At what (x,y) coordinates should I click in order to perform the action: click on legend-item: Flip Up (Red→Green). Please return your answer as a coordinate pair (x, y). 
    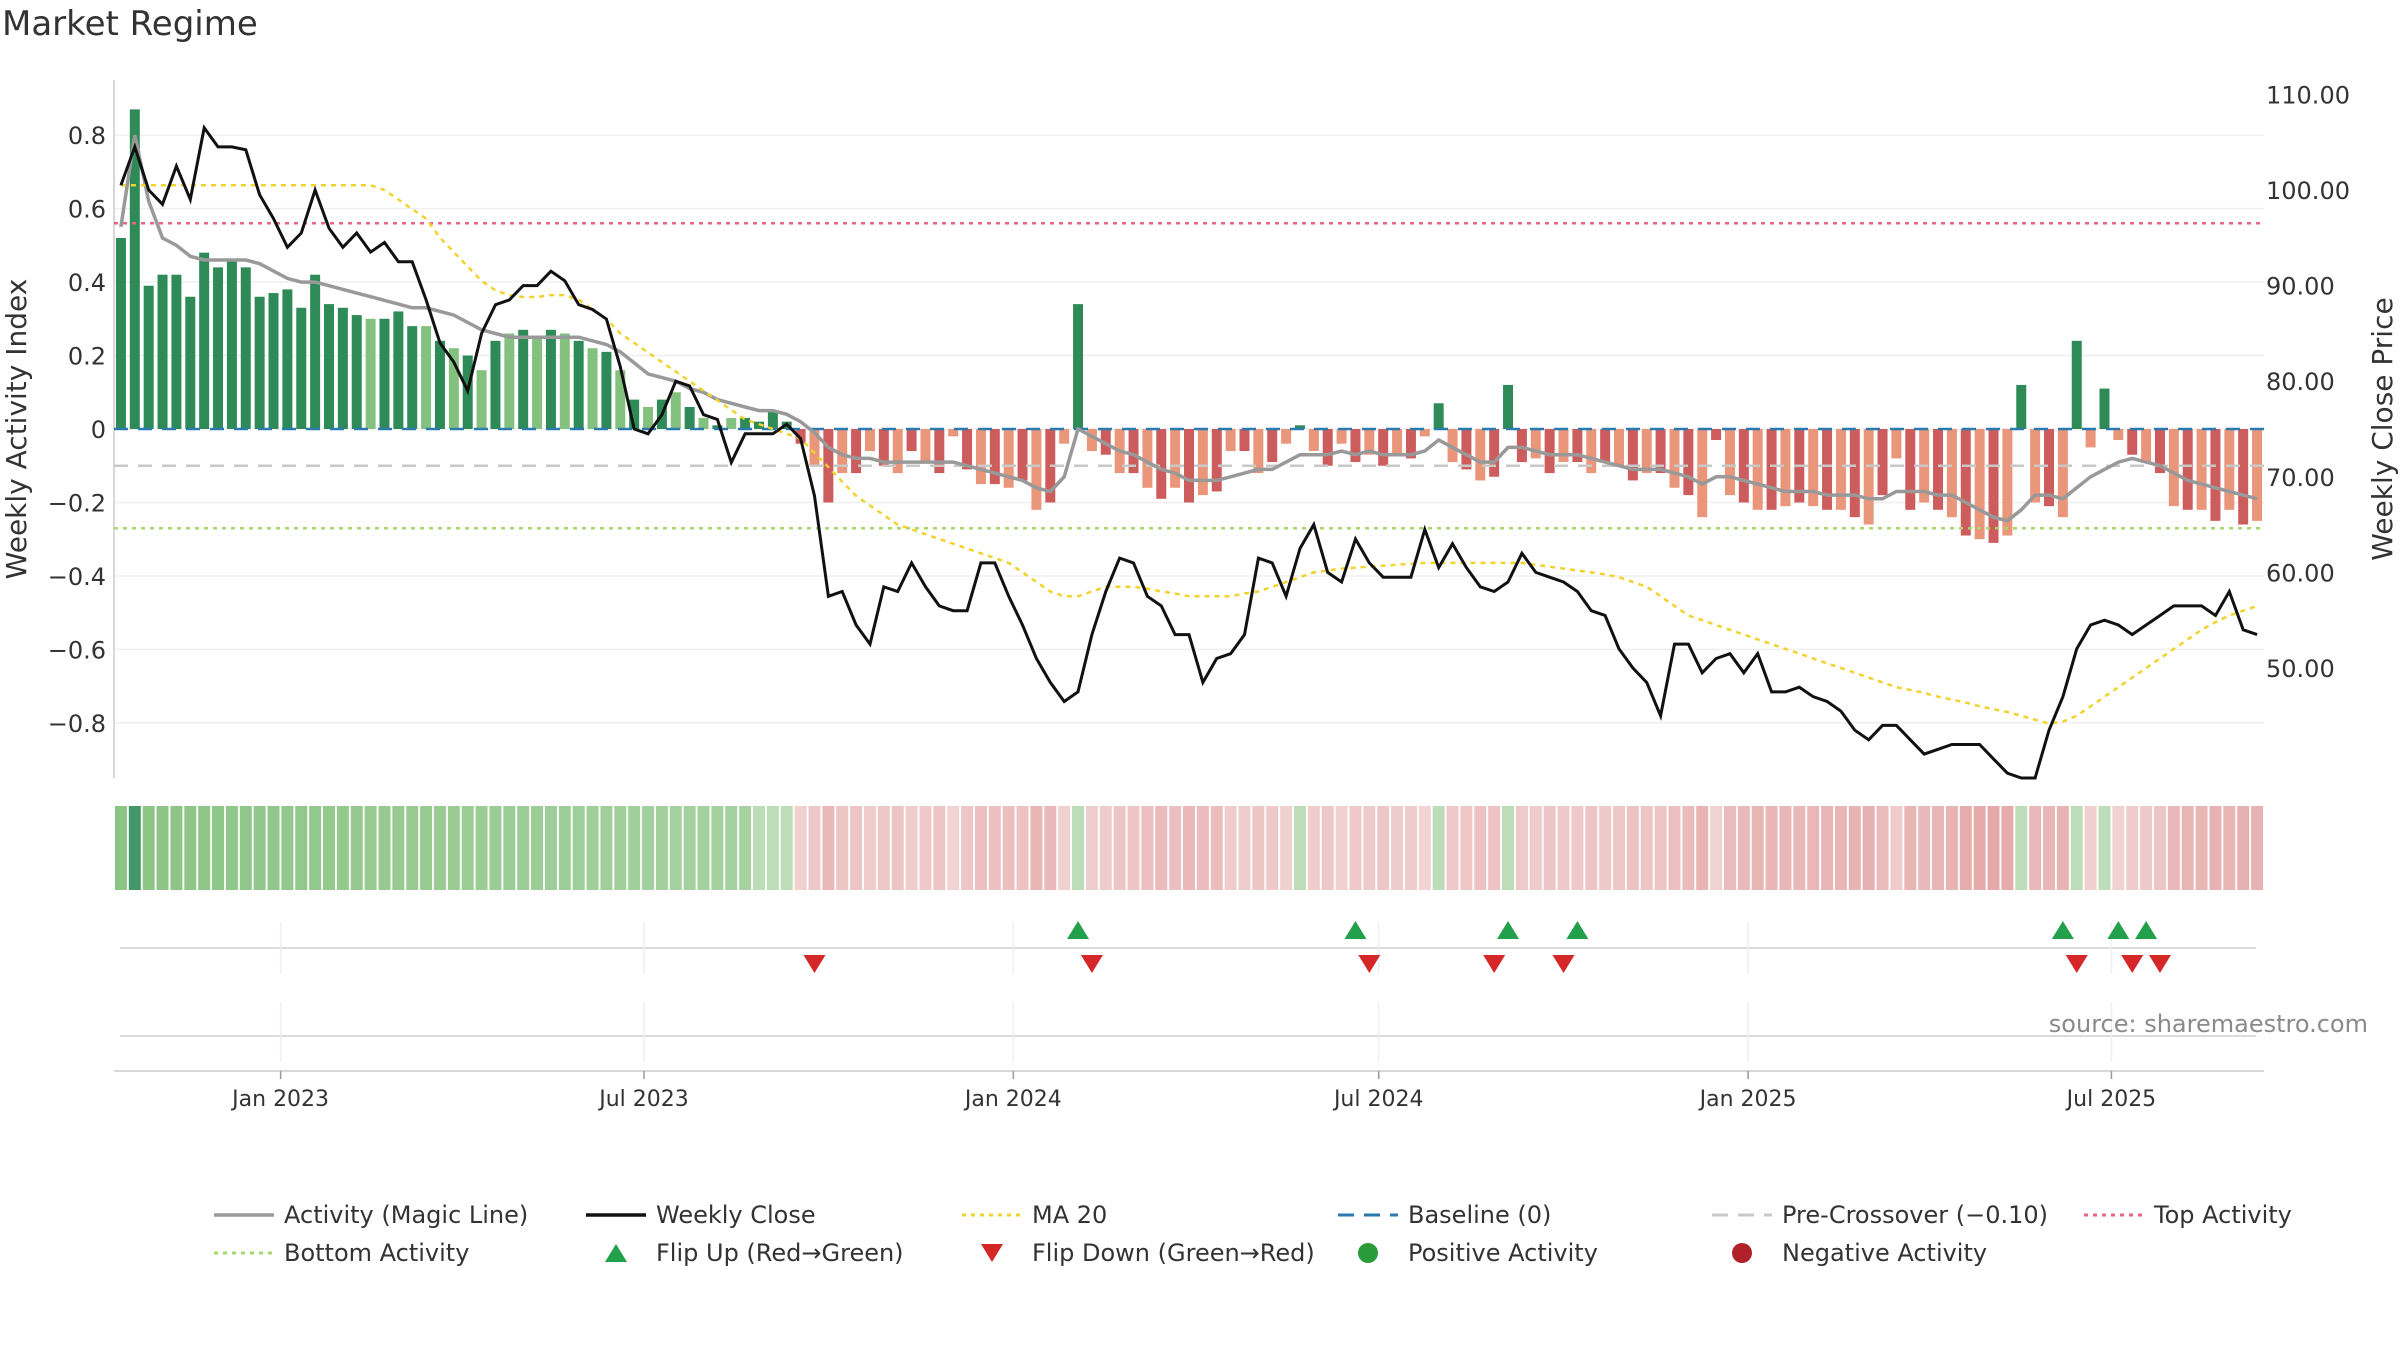
    Looking at the image, I should click on (744, 1253).